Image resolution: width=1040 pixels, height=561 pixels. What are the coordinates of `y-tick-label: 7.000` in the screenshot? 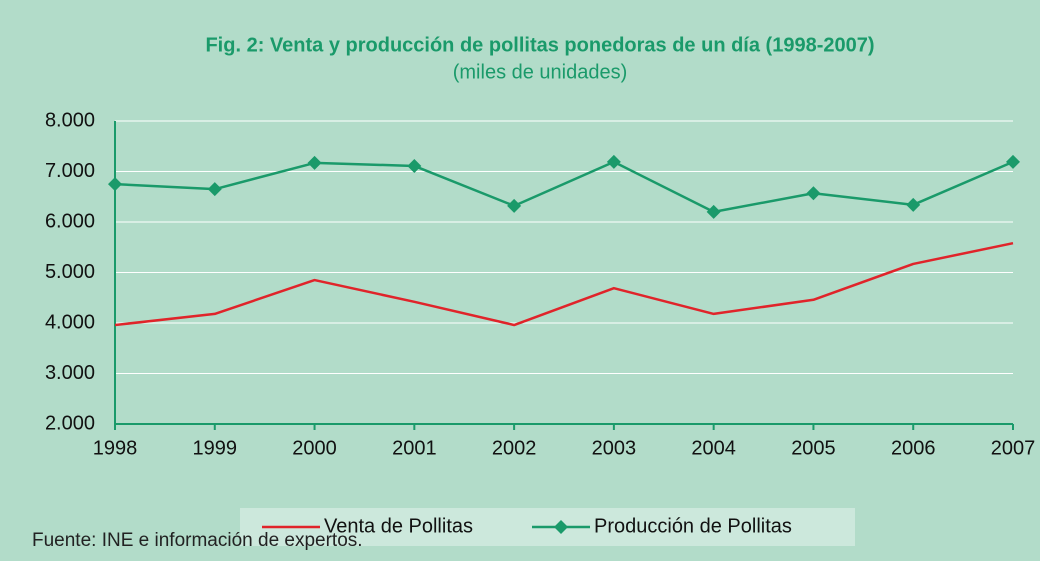 It's located at (70, 171).